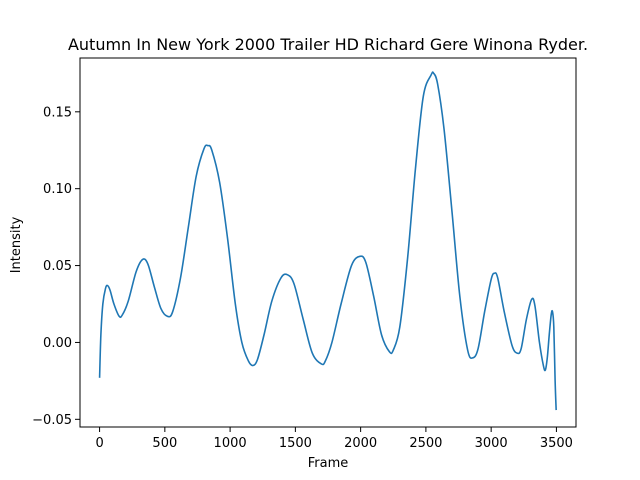 The width and height of the screenshot is (640, 480). I want to click on y-tick-label: −0.05, so click(52, 420).